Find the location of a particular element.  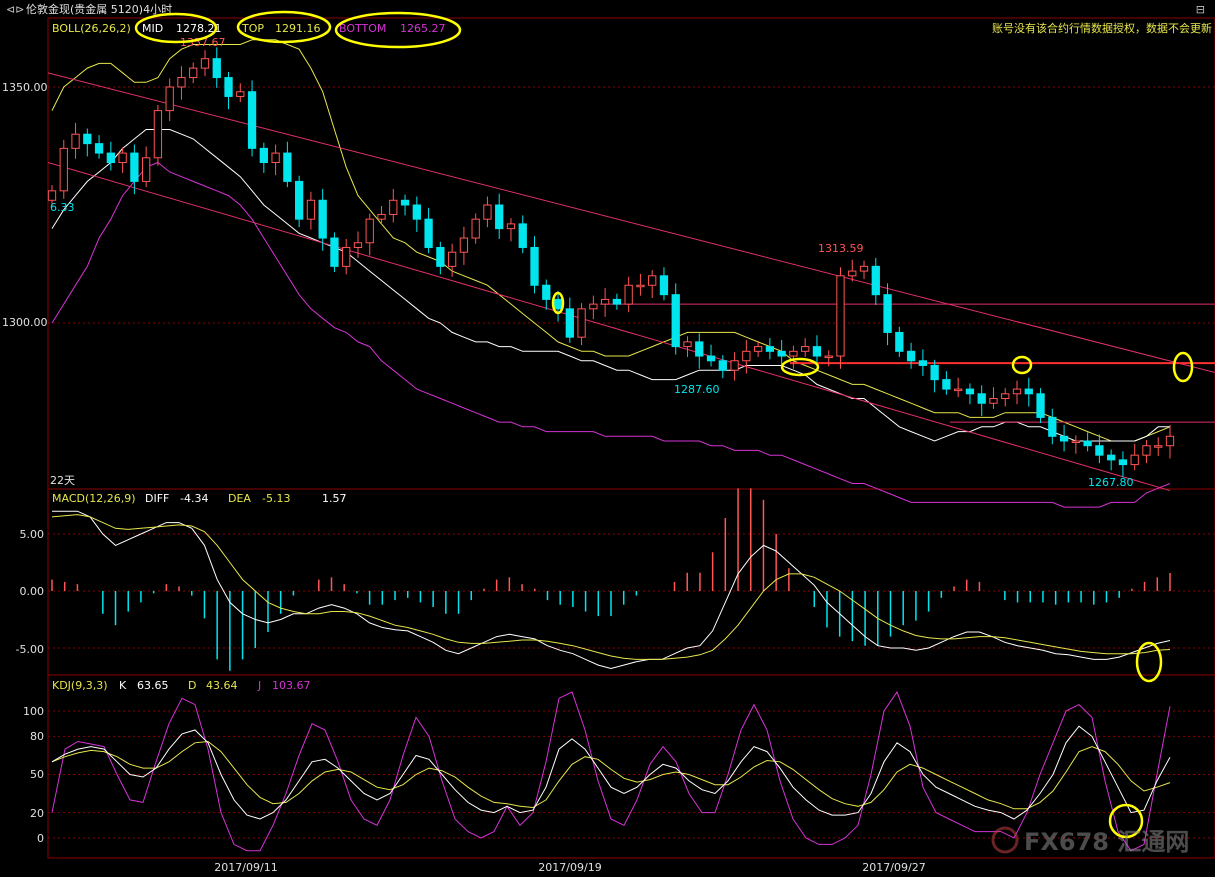

x-axis: 2017/09/11 2017/09/19 2017/09/27 is located at coordinates (569, 867).